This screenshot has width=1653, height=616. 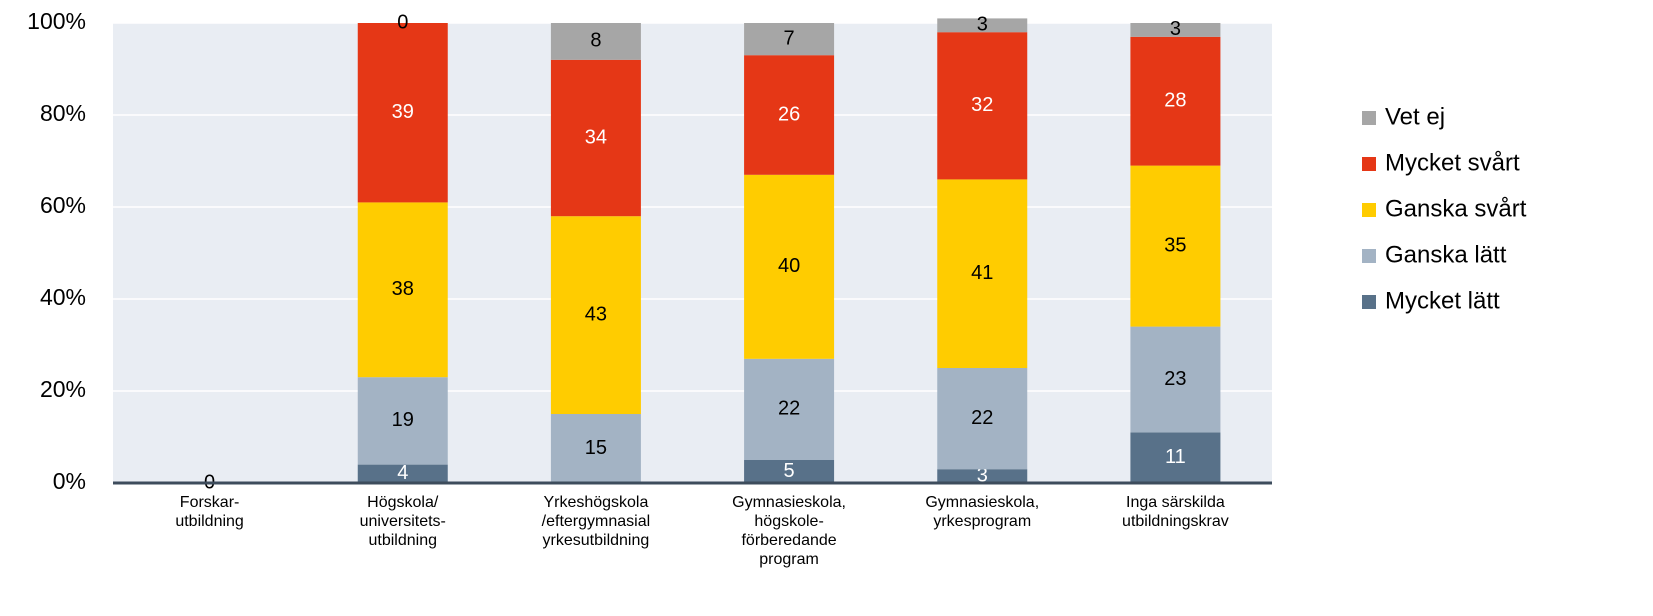 I want to click on y-tick-label: 0%, so click(x=69, y=481).